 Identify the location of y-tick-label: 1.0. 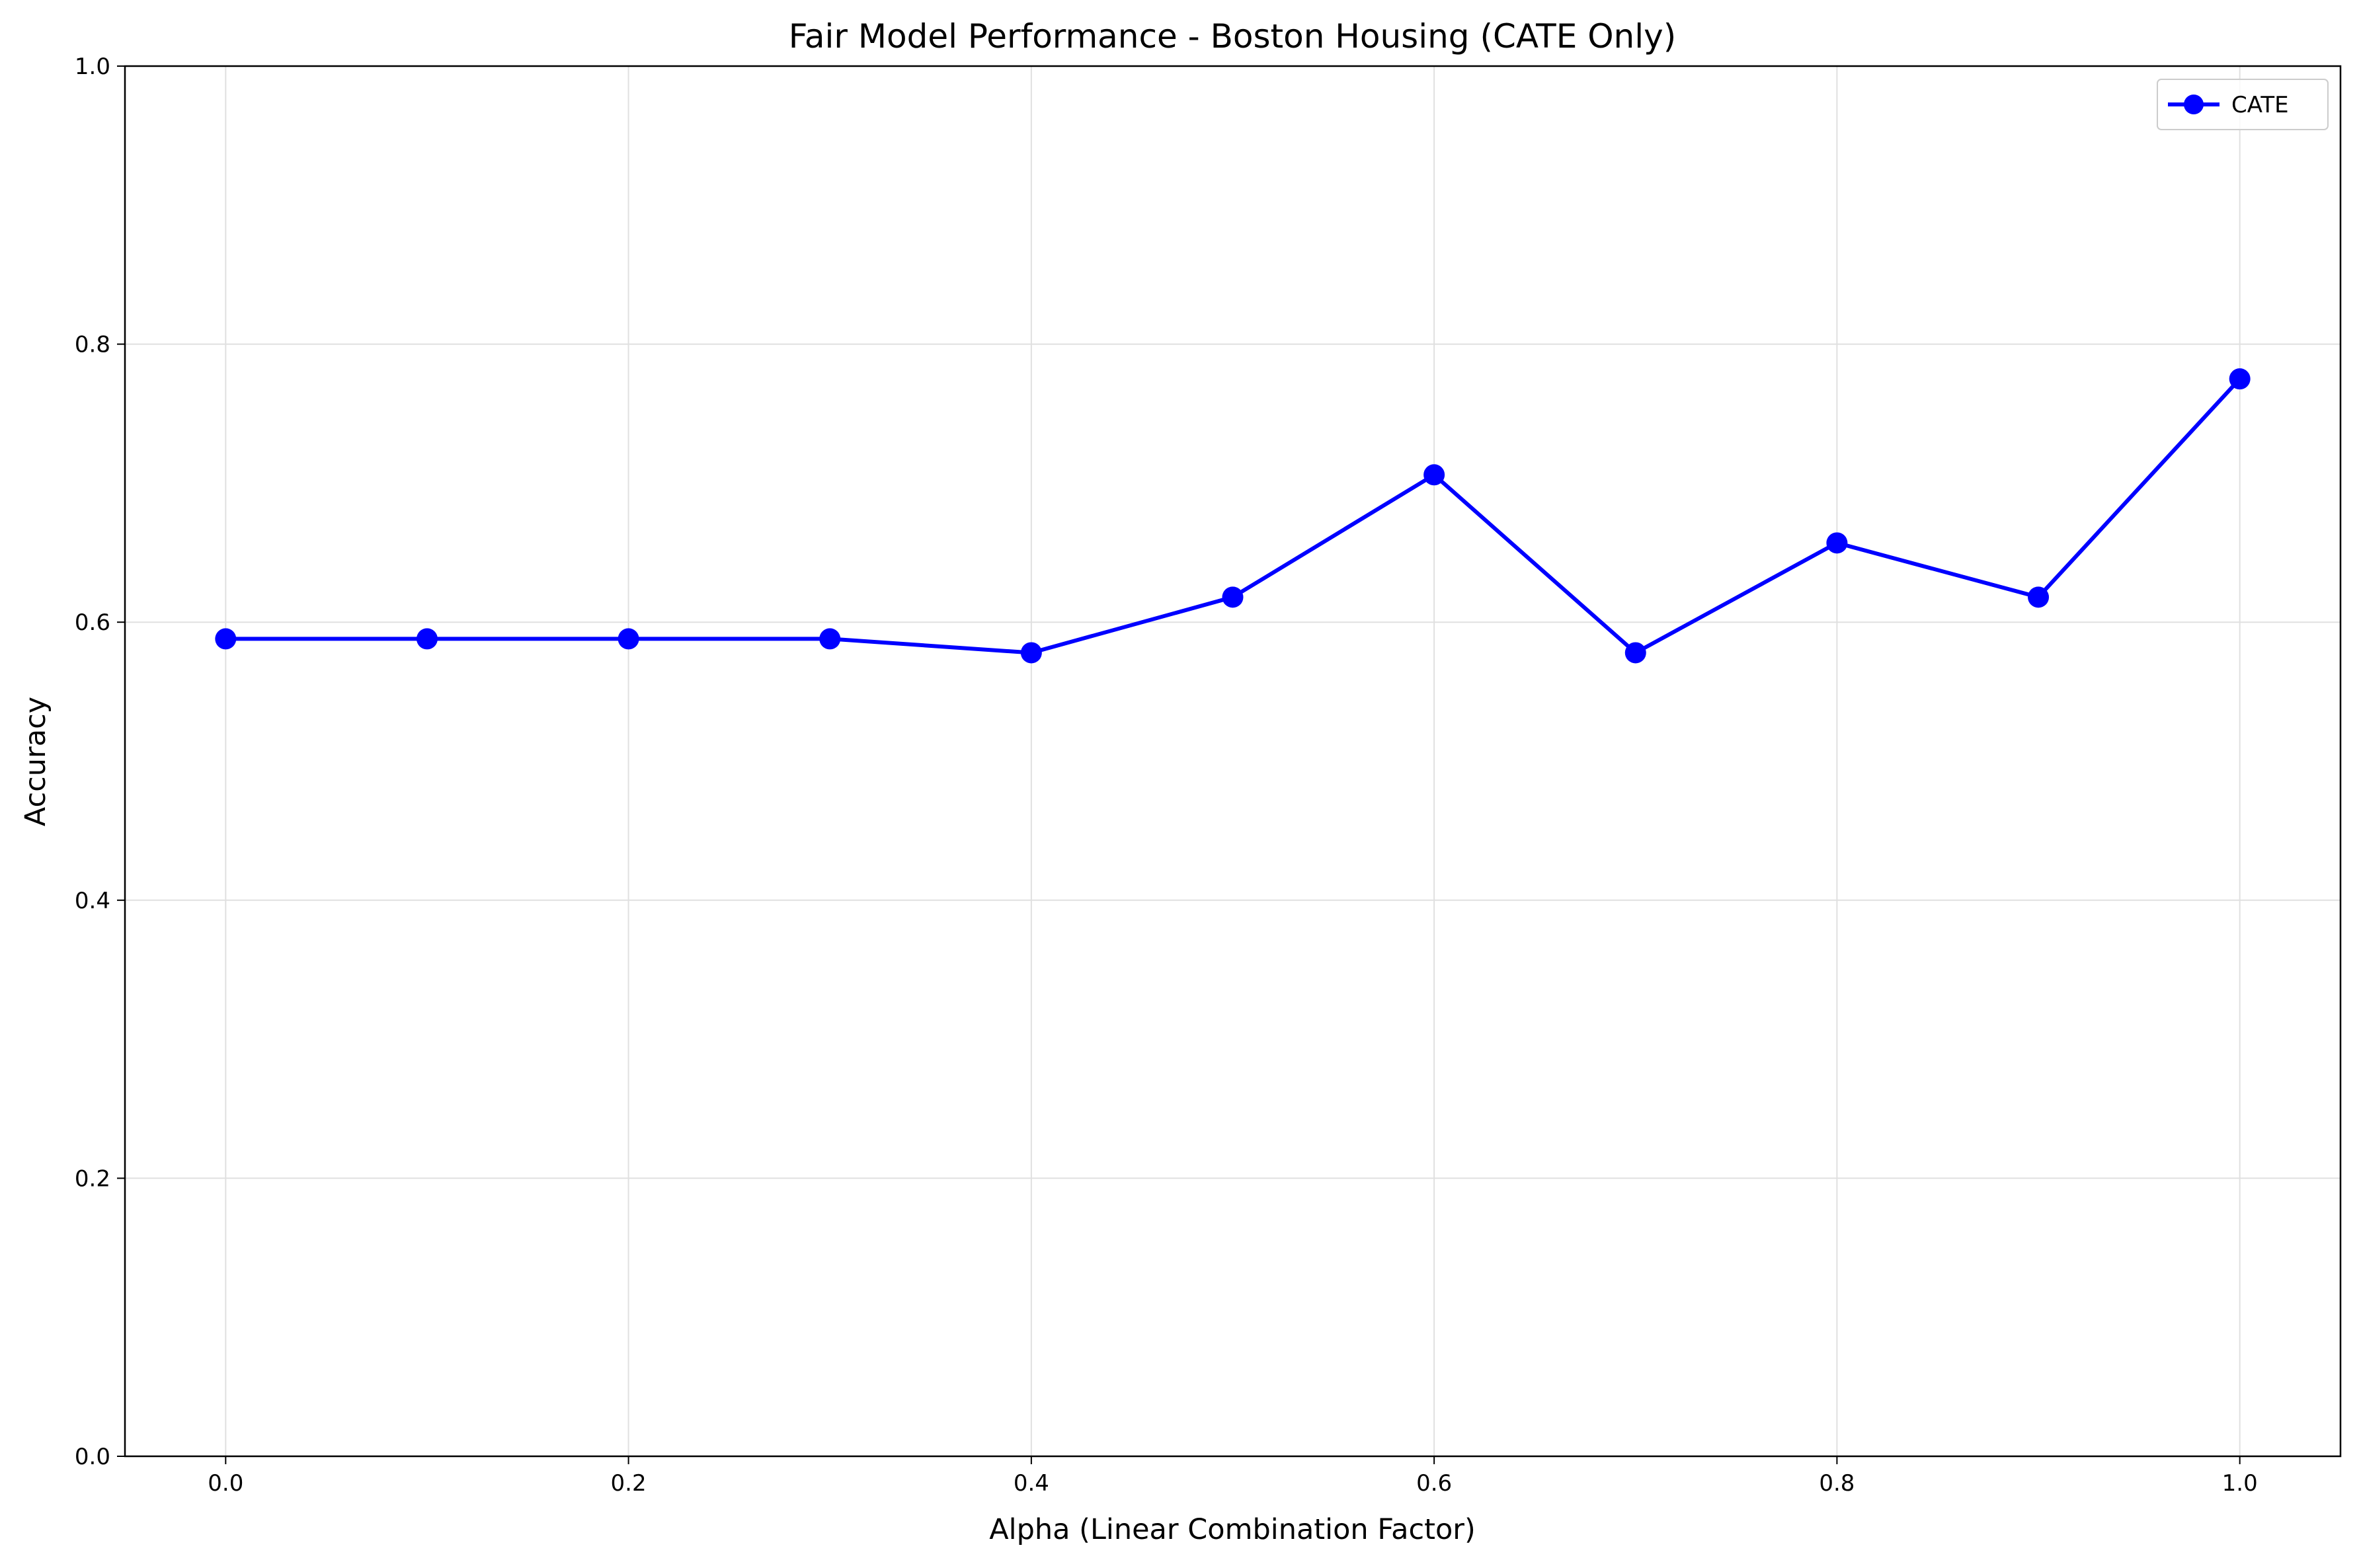
(92, 67).